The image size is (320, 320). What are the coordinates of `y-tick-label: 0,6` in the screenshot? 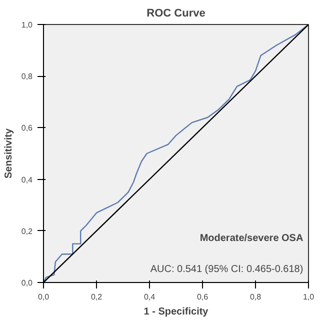 It's located at (27, 128).